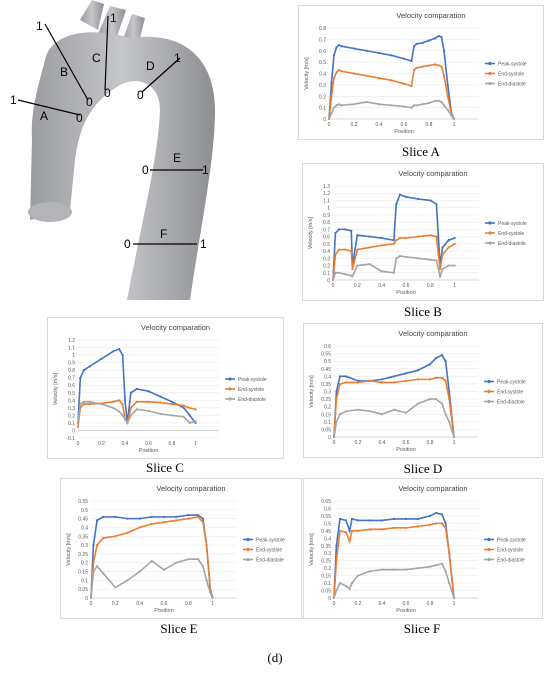 The height and width of the screenshot is (677, 550). What do you see at coordinates (326, 238) in the screenshot?
I see `chart-1-ytick-label: 0.6` at bounding box center [326, 238].